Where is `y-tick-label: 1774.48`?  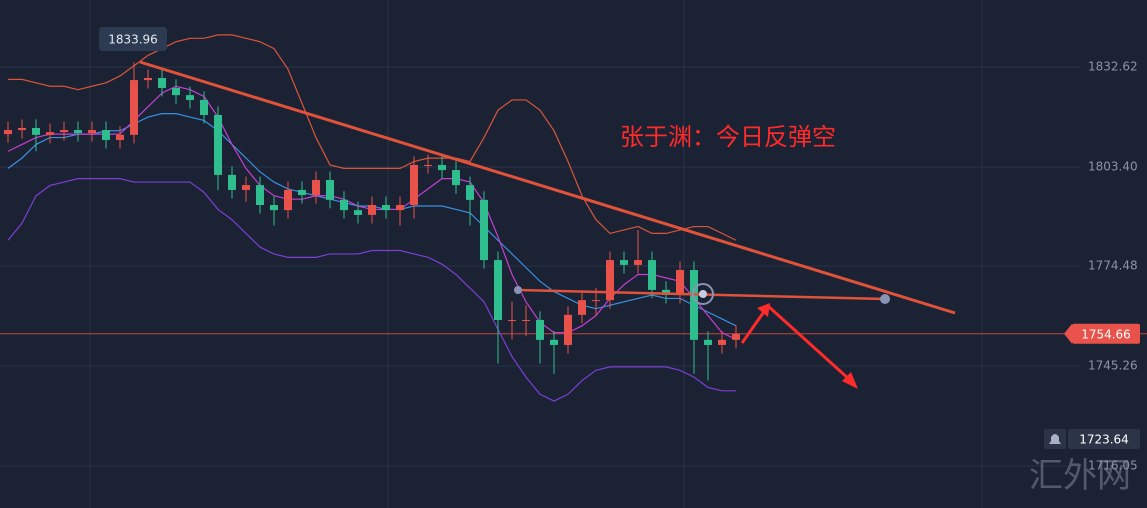 y-tick-label: 1774.48 is located at coordinates (1113, 265).